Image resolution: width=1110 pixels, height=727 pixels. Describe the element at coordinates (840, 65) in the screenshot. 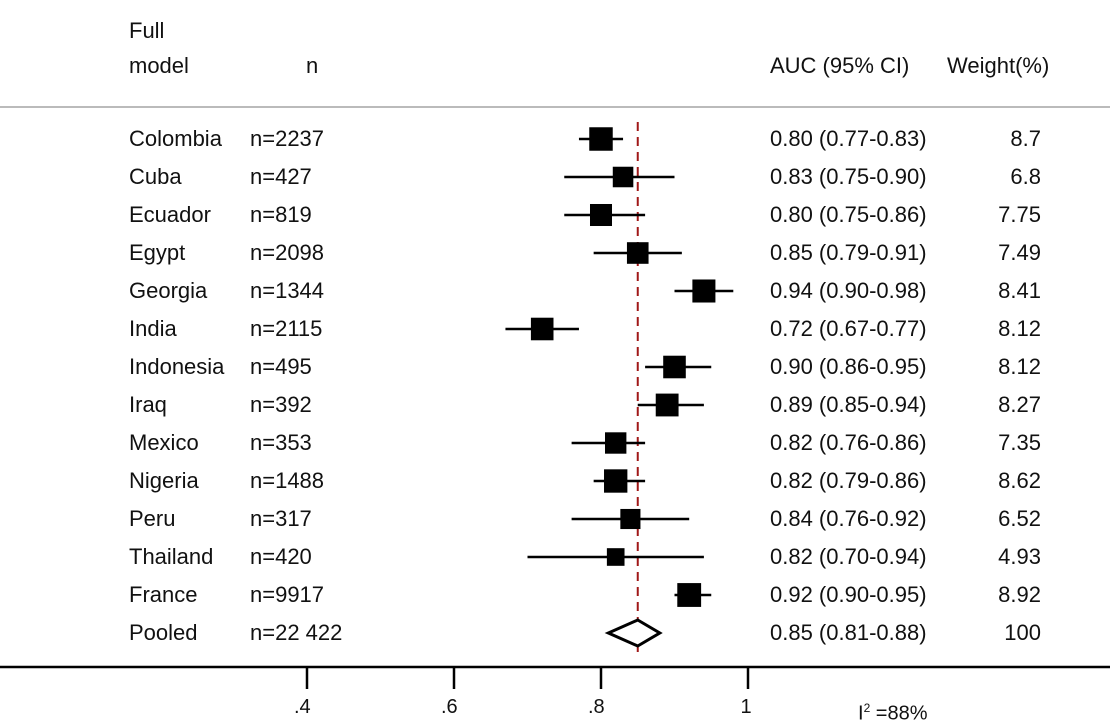

I see `header-auc: AUC (95% CI)` at that location.